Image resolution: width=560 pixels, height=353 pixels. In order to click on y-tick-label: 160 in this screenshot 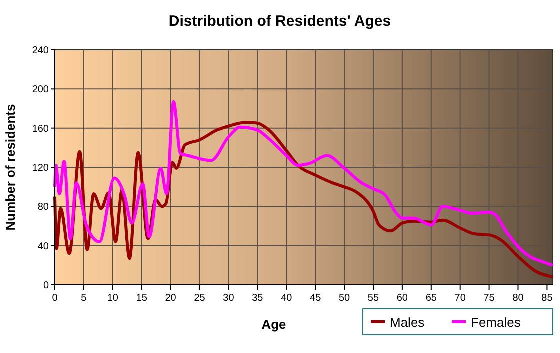, I will do `click(41, 129)`.